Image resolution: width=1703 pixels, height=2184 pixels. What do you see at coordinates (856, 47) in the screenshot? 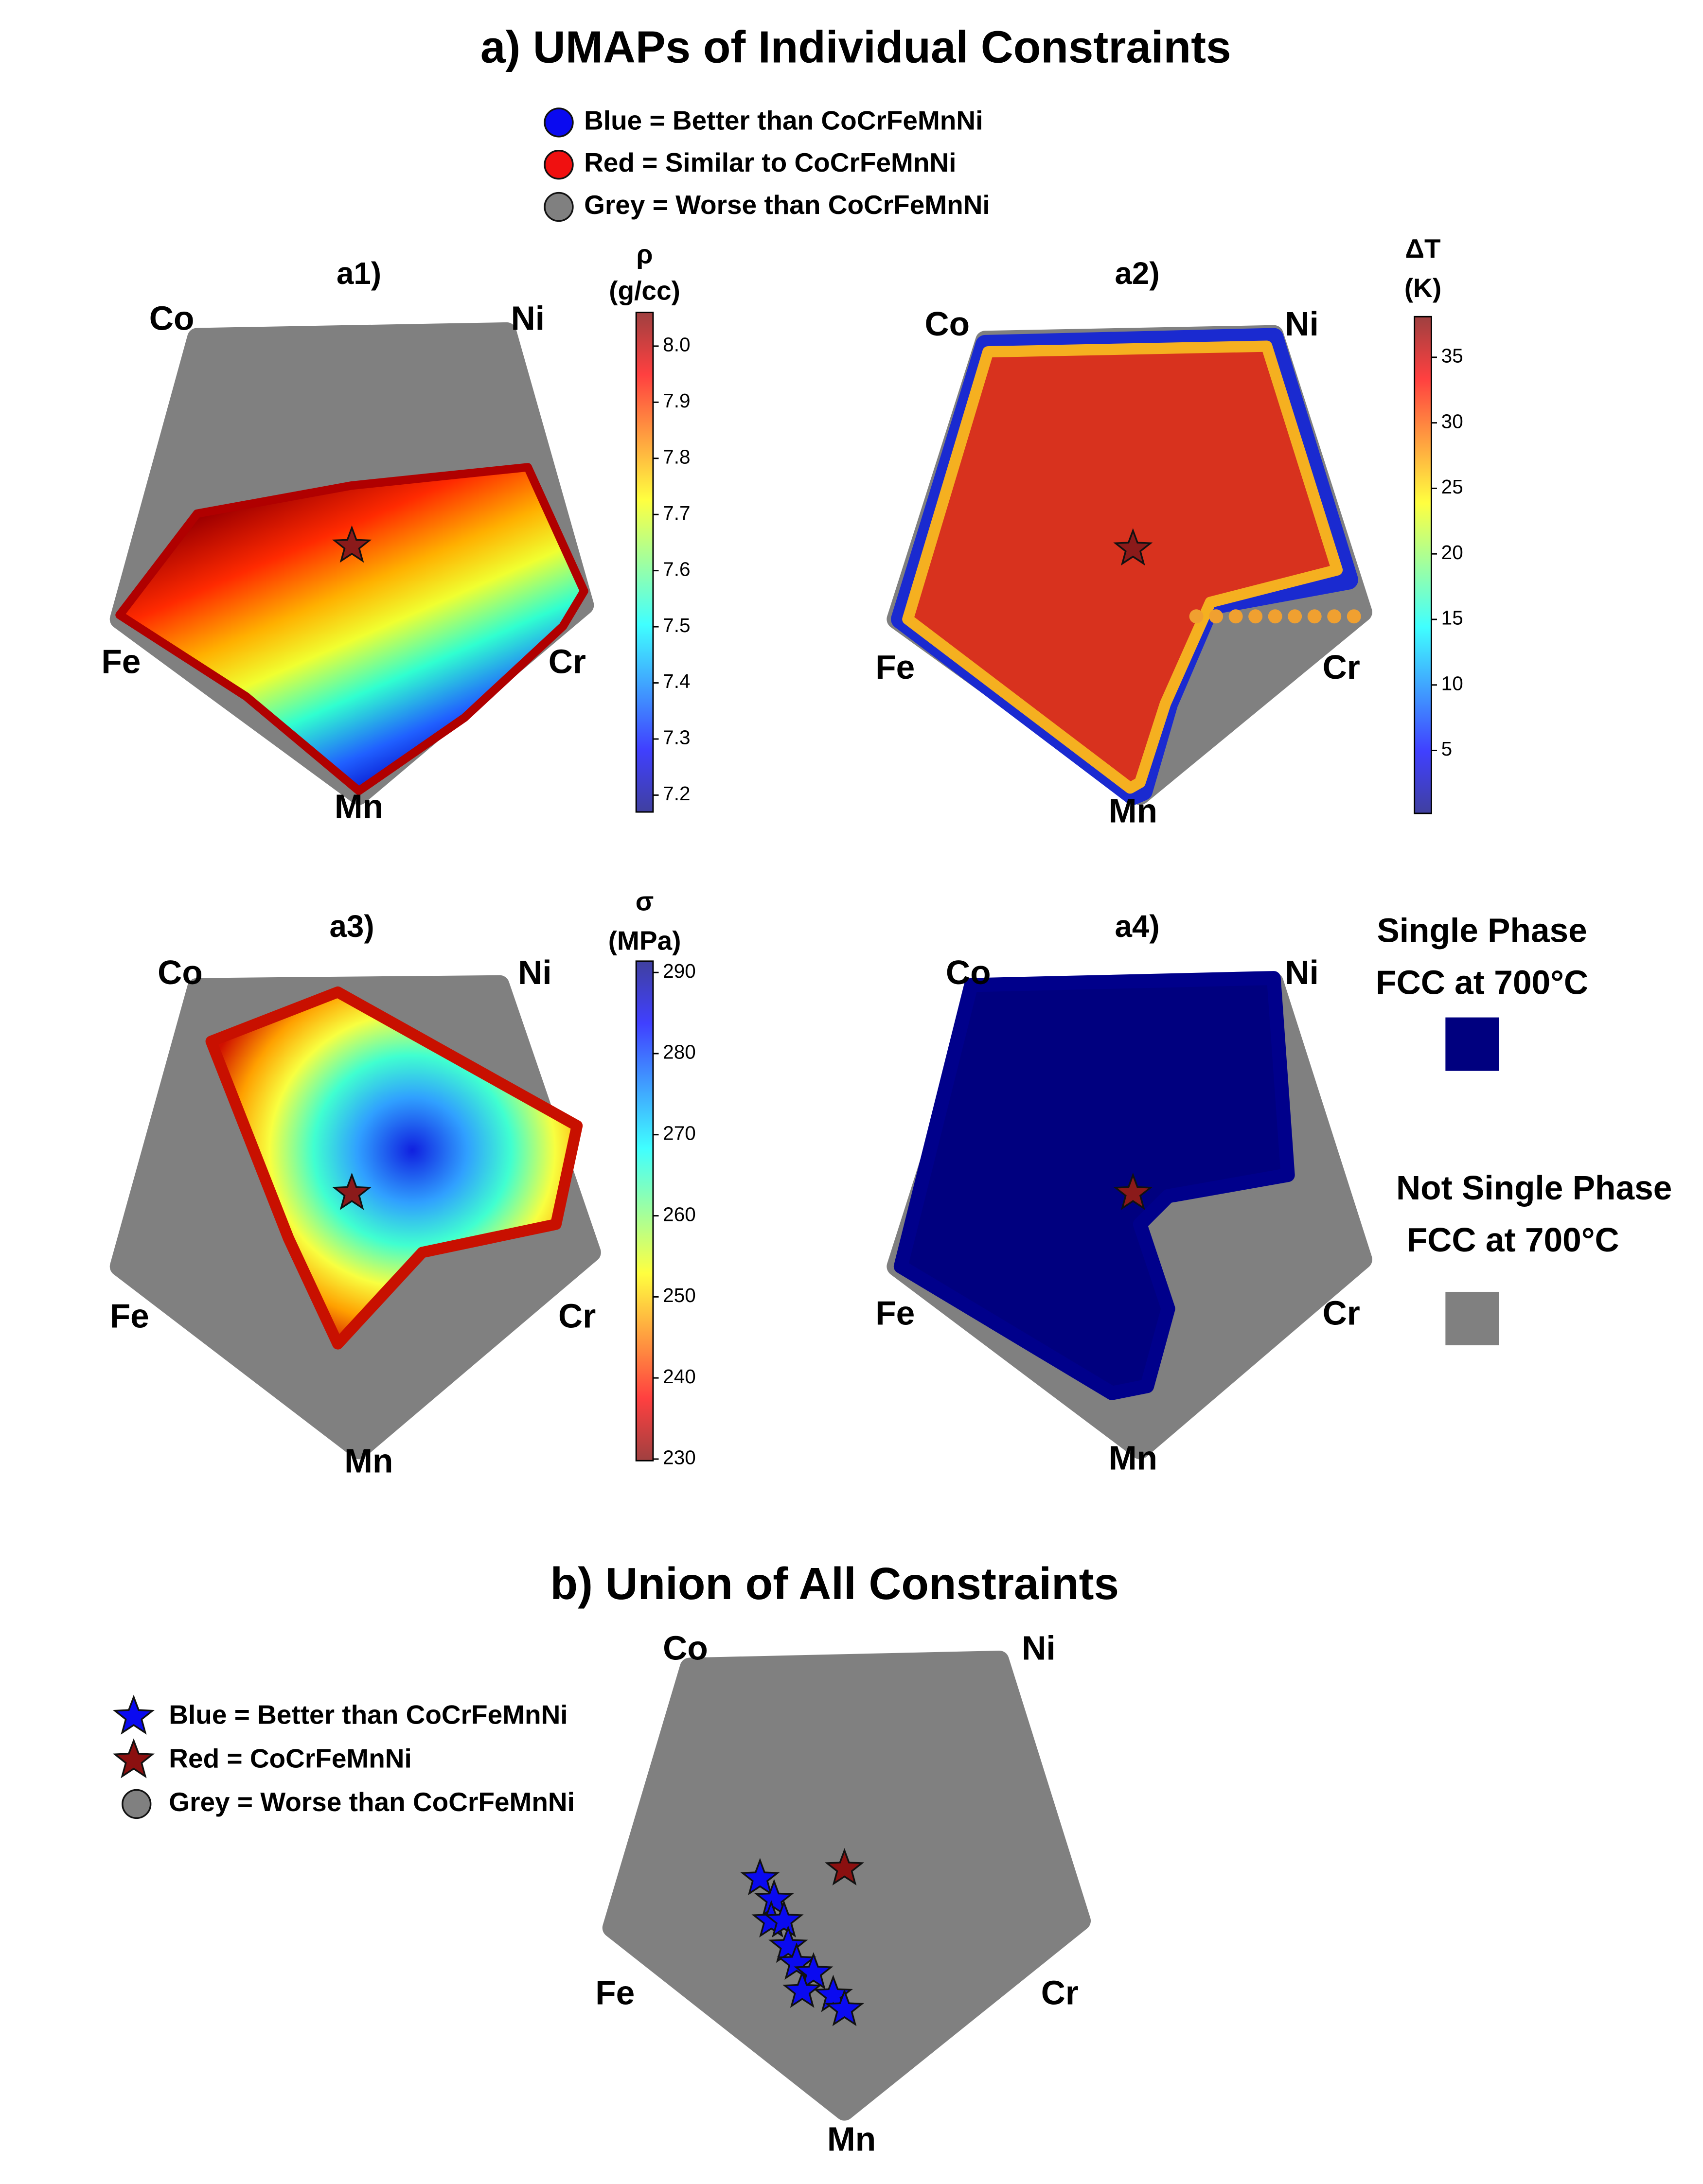
I see `figure-title: a) UMAPs of Individual Constraints` at bounding box center [856, 47].